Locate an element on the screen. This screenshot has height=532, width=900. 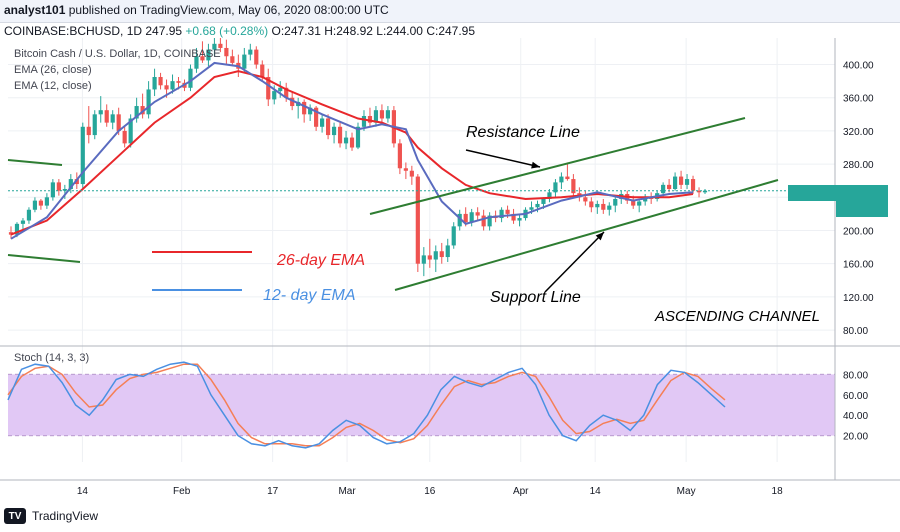
ema26-label: 26-day EMA is located at coordinates (320, 260).